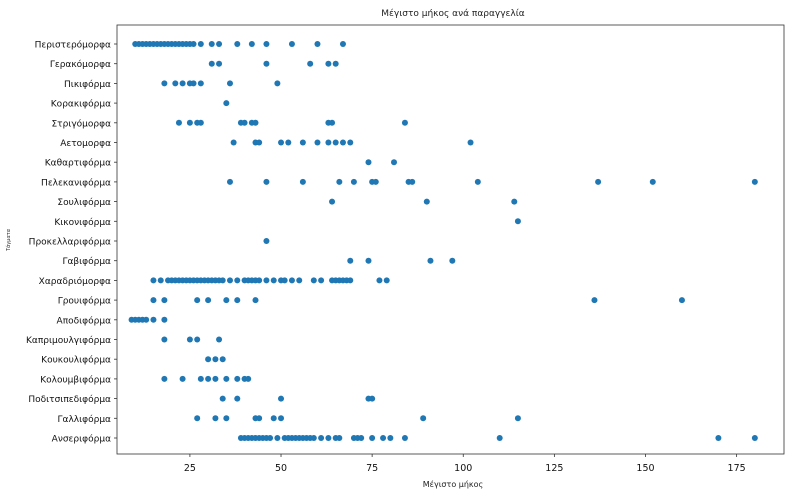 The width and height of the screenshot is (793, 496). What do you see at coordinates (85, 419) in the screenshot?
I see `y-tick-label: Γαλλιφόρμα` at bounding box center [85, 419].